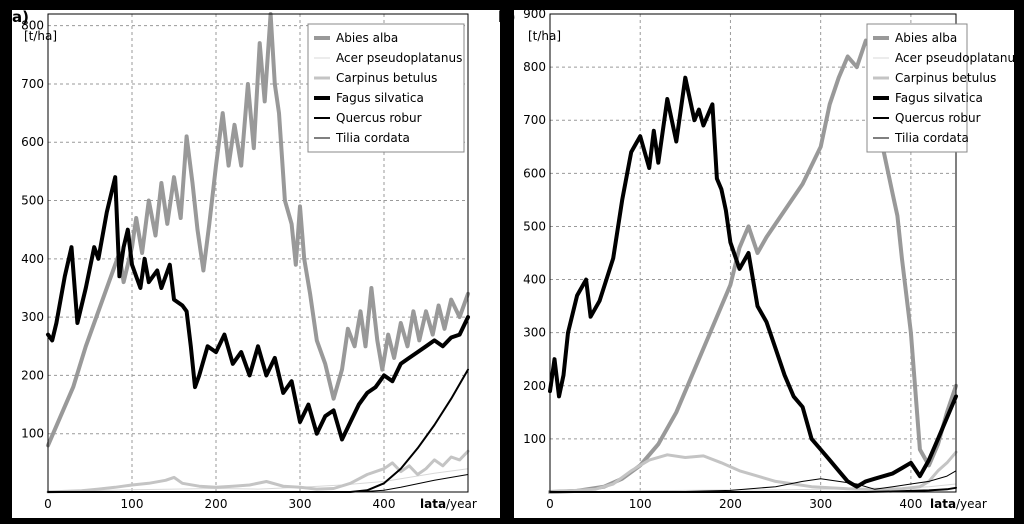  Describe the element at coordinates (971, 504) in the screenshot. I see `panel-b-xlabel-rest: /year` at that location.